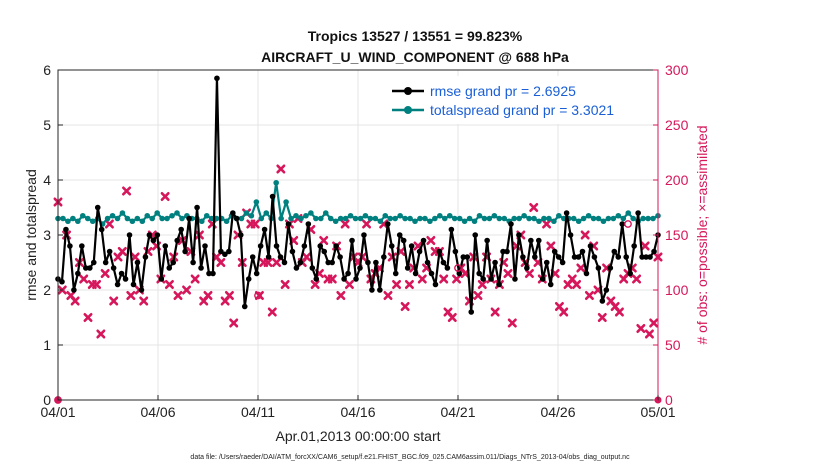 The width and height of the screenshot is (830, 470). What do you see at coordinates (677, 180) in the screenshot?
I see `y-right-tick-label-4: 200` at bounding box center [677, 180].